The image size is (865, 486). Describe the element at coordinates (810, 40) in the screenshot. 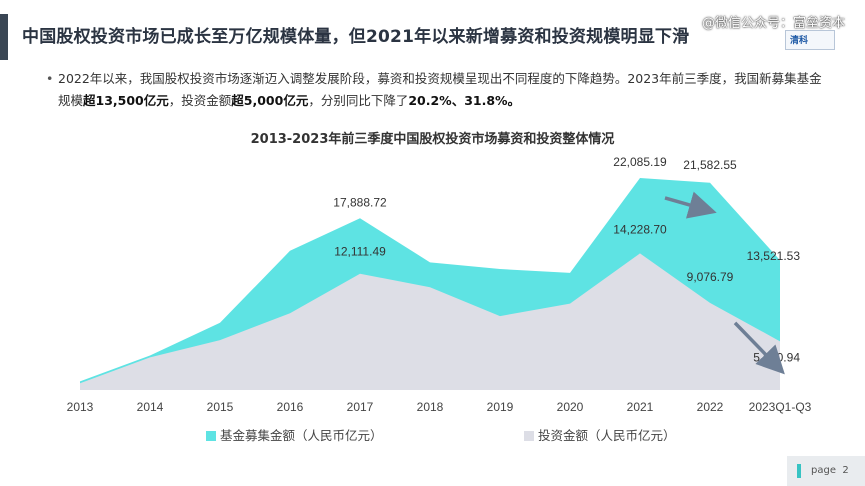

I see `zero2ipo-logo: 清科` at that location.